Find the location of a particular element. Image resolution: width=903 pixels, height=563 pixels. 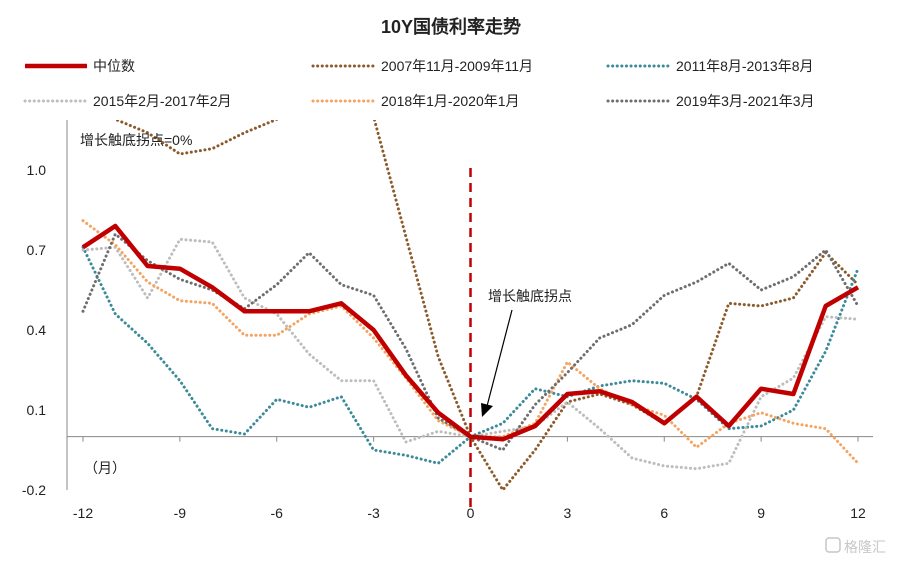

watermark-text: 格隆汇 is located at coordinates (865, 547).